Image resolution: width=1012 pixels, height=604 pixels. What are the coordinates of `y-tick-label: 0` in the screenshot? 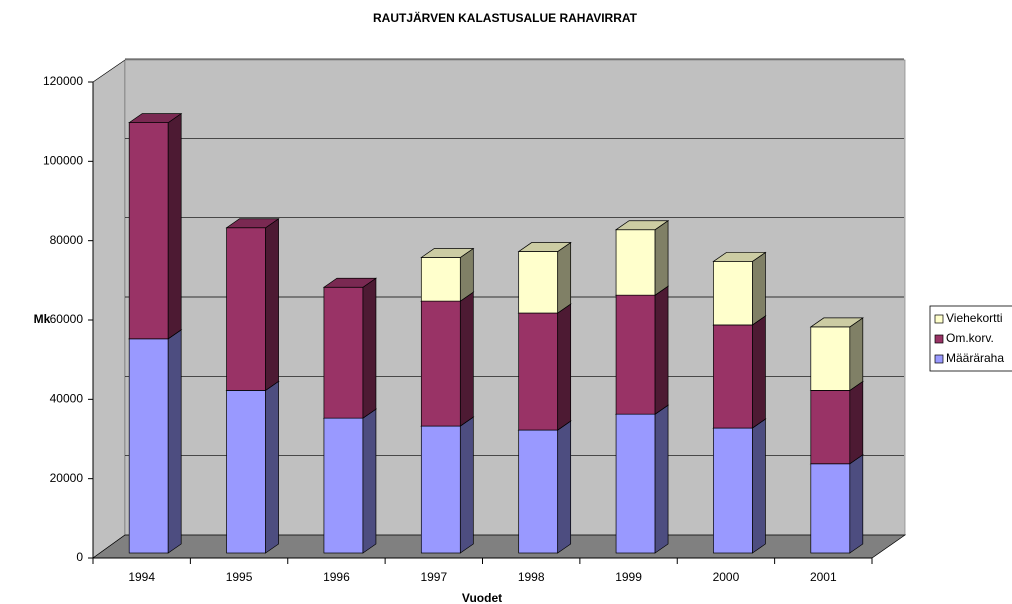 It's located at (79, 557).